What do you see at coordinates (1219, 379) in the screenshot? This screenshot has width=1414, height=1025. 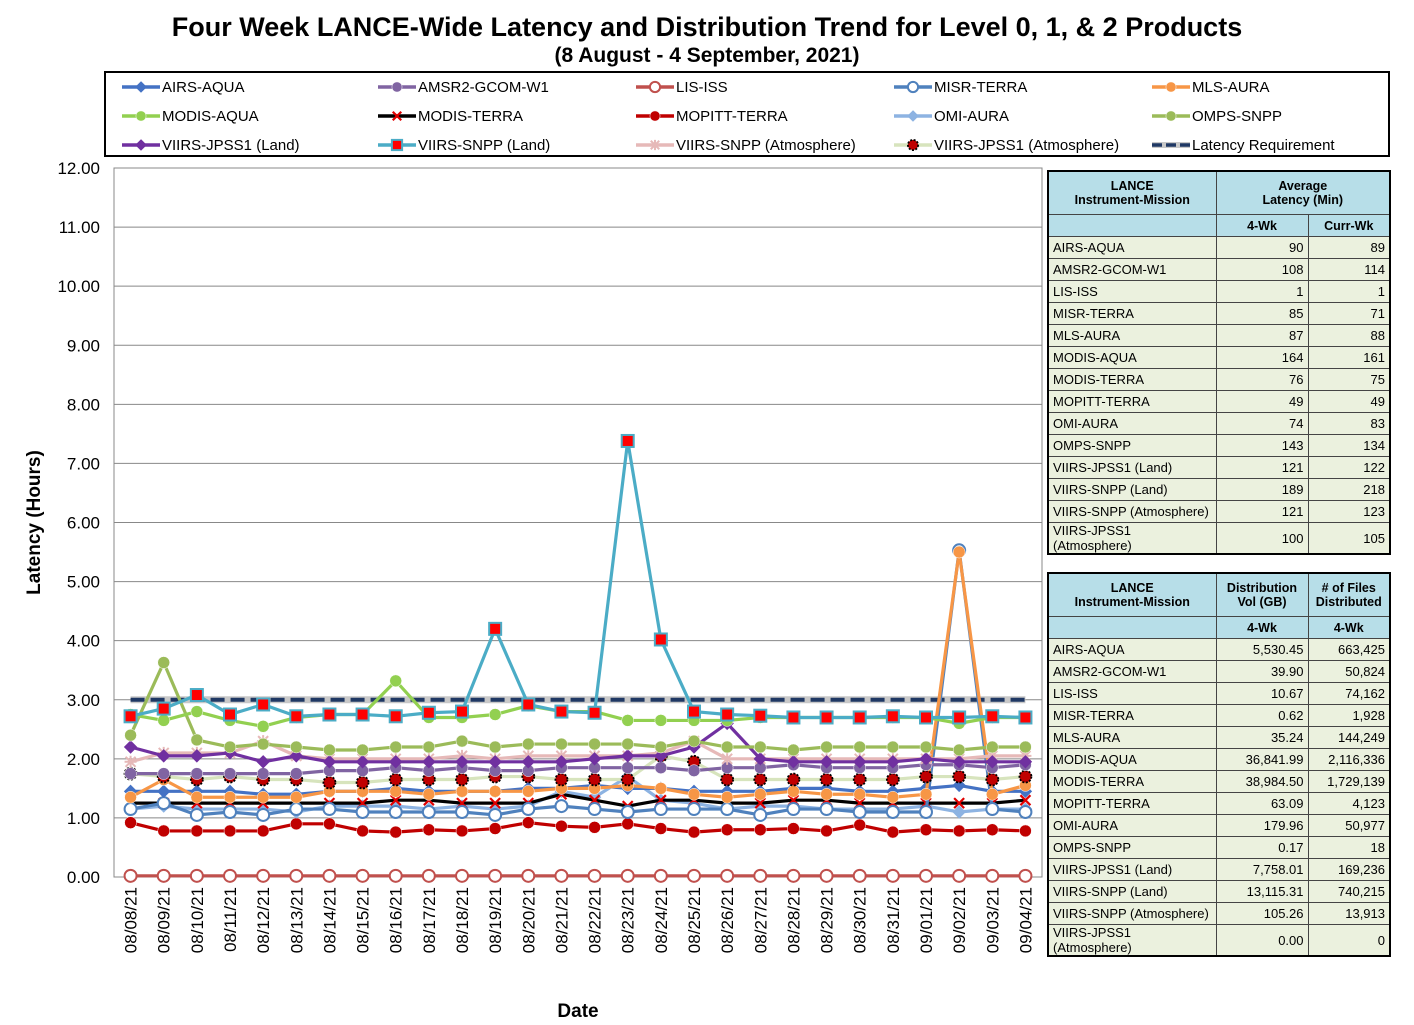 I see `table-row: MODIS-TERRA 76 75` at bounding box center [1219, 379].